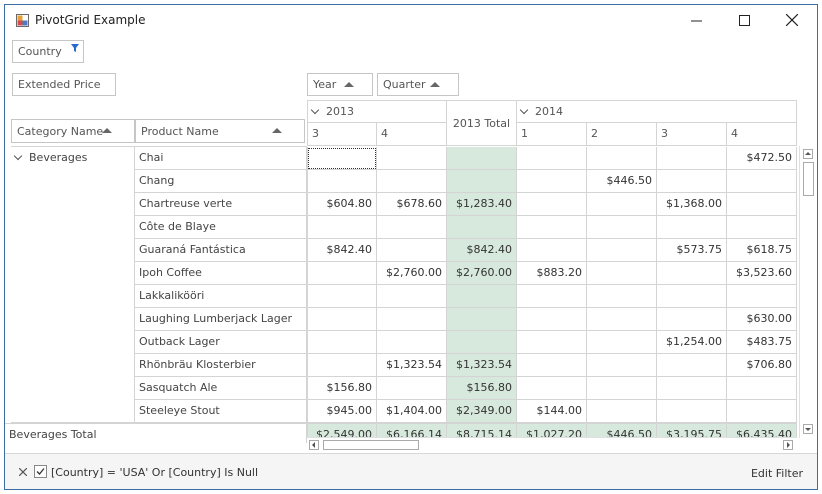 The height and width of the screenshot is (494, 822). Describe the element at coordinates (776, 473) in the screenshot. I see `edit-filter-button: Edit Filter` at that location.